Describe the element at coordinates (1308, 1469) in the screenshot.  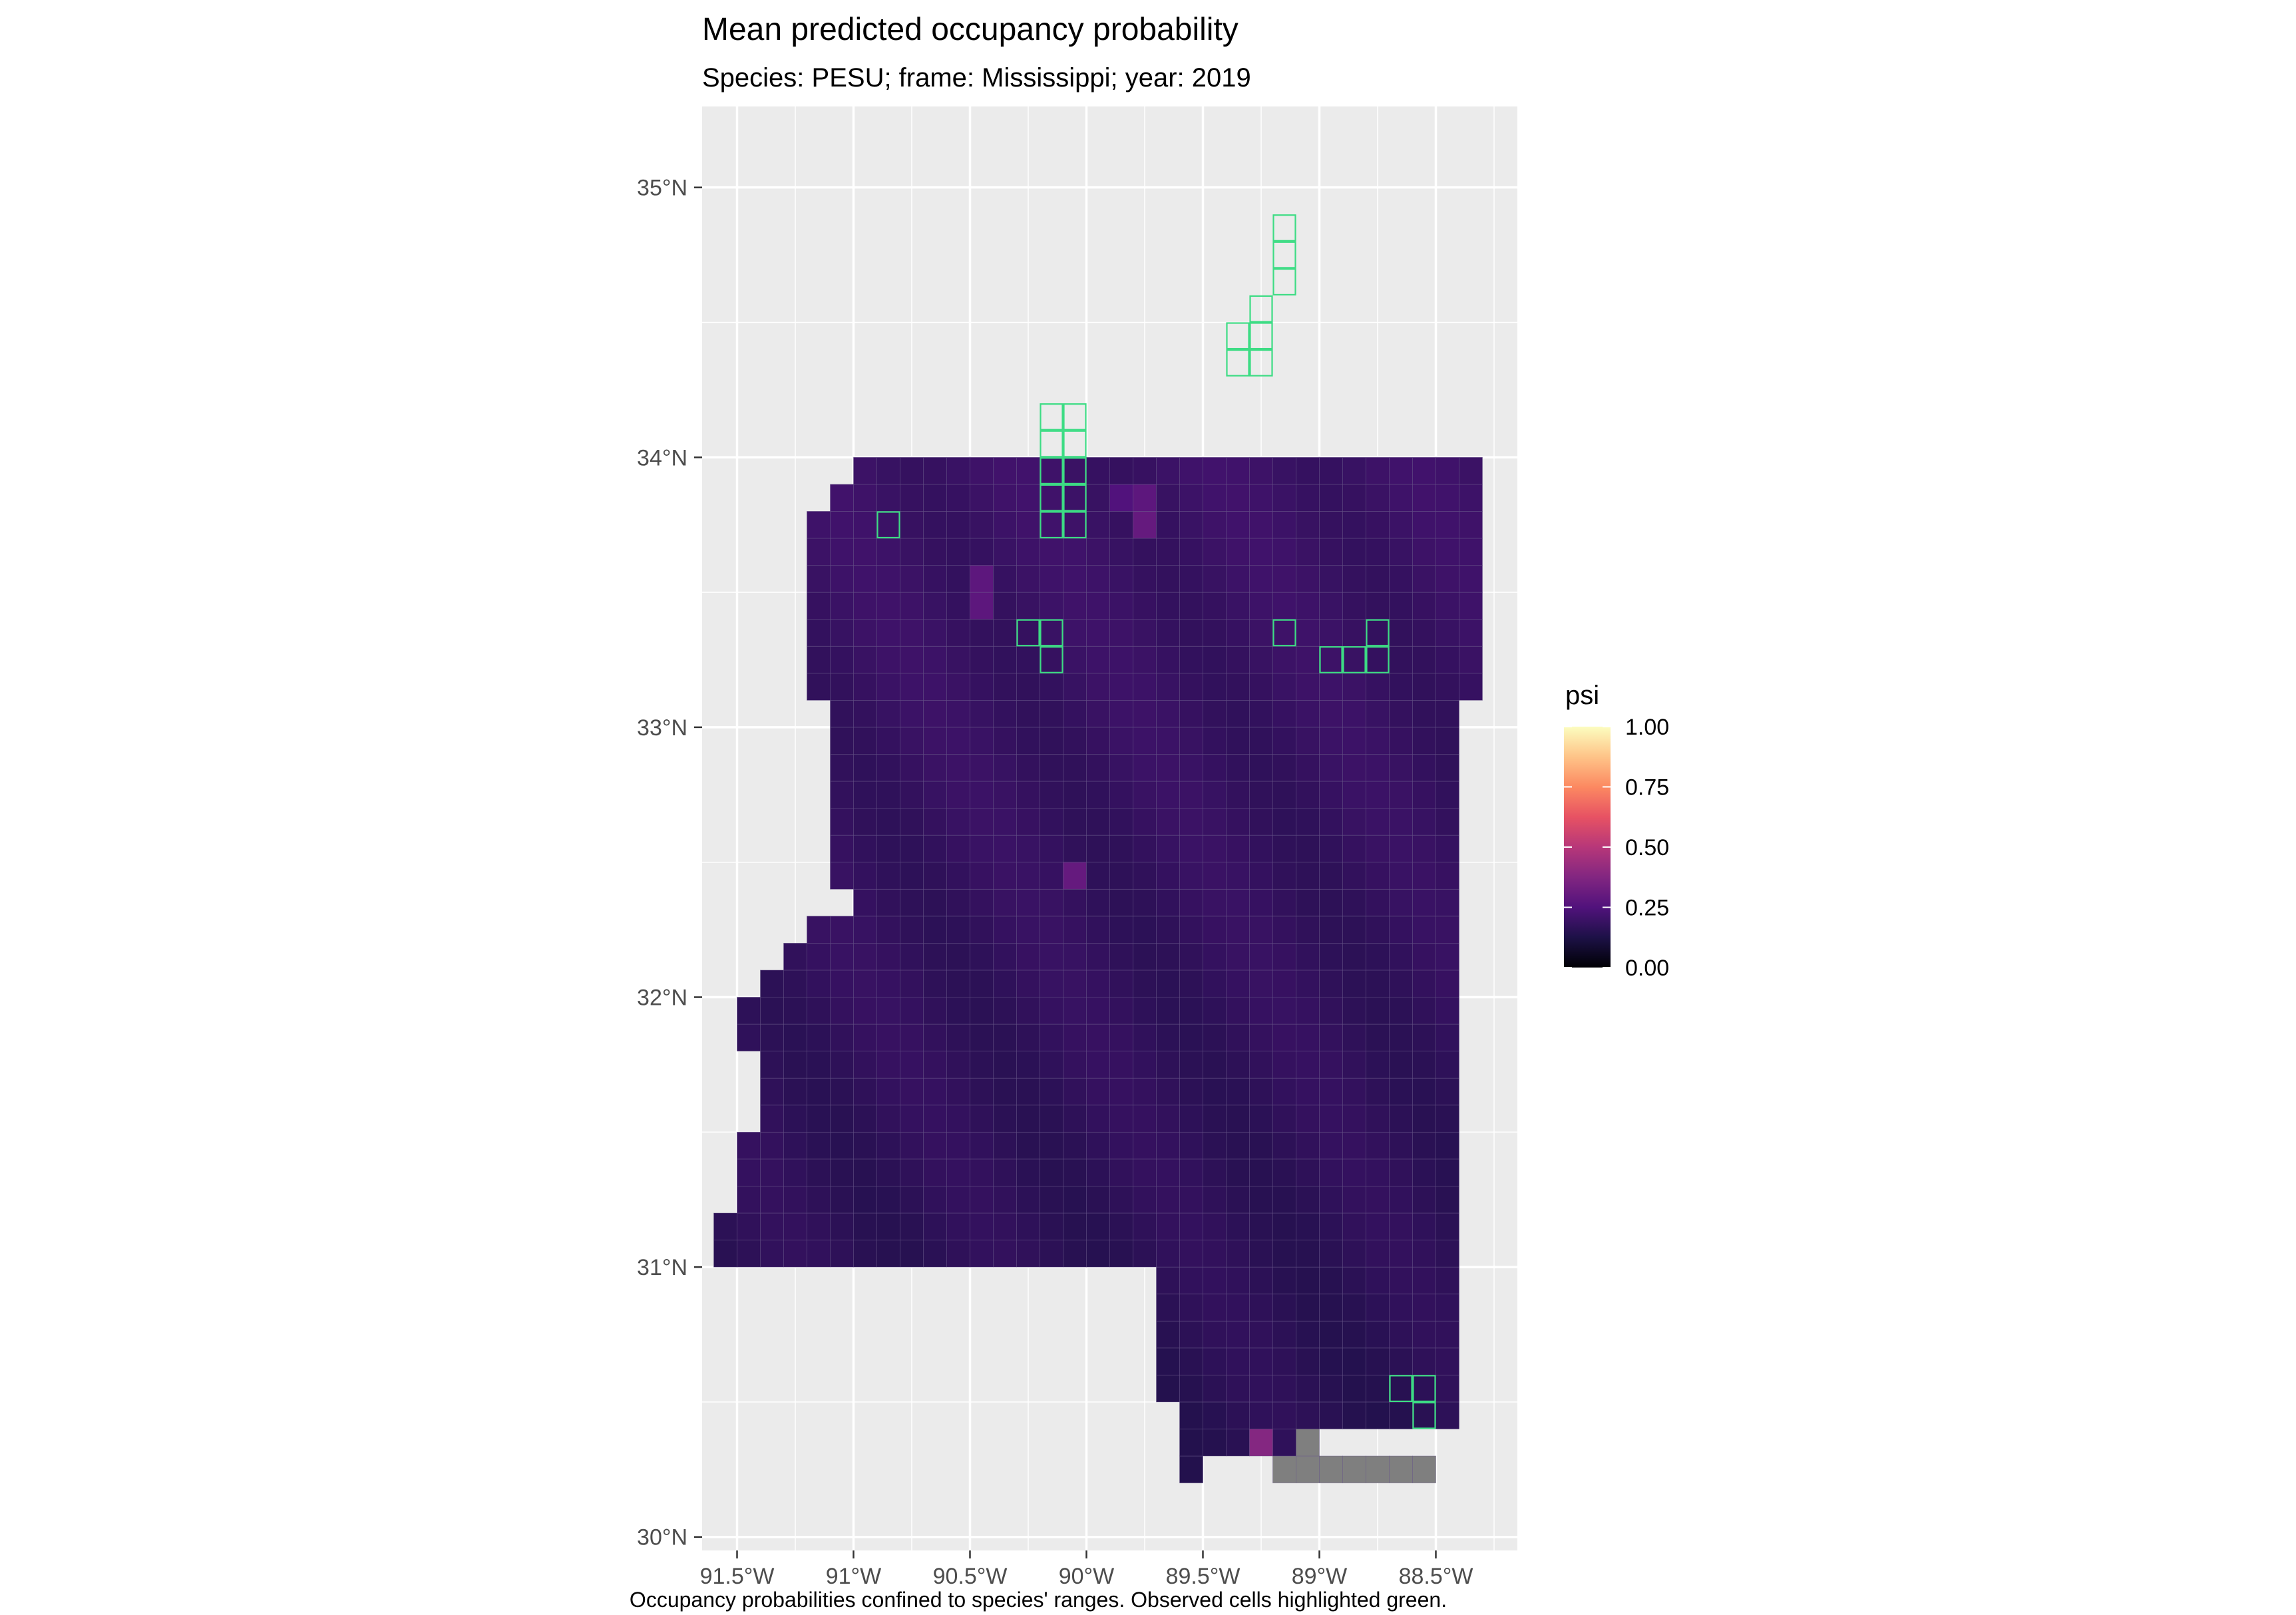
I see `na-cell` at that location.